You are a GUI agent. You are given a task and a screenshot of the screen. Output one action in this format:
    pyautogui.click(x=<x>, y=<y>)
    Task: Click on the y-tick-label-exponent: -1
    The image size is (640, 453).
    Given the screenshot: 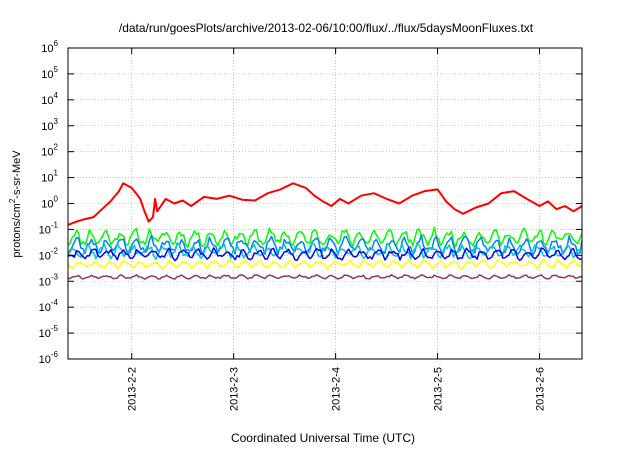 What is the action you would take?
    pyautogui.click(x=55, y=224)
    